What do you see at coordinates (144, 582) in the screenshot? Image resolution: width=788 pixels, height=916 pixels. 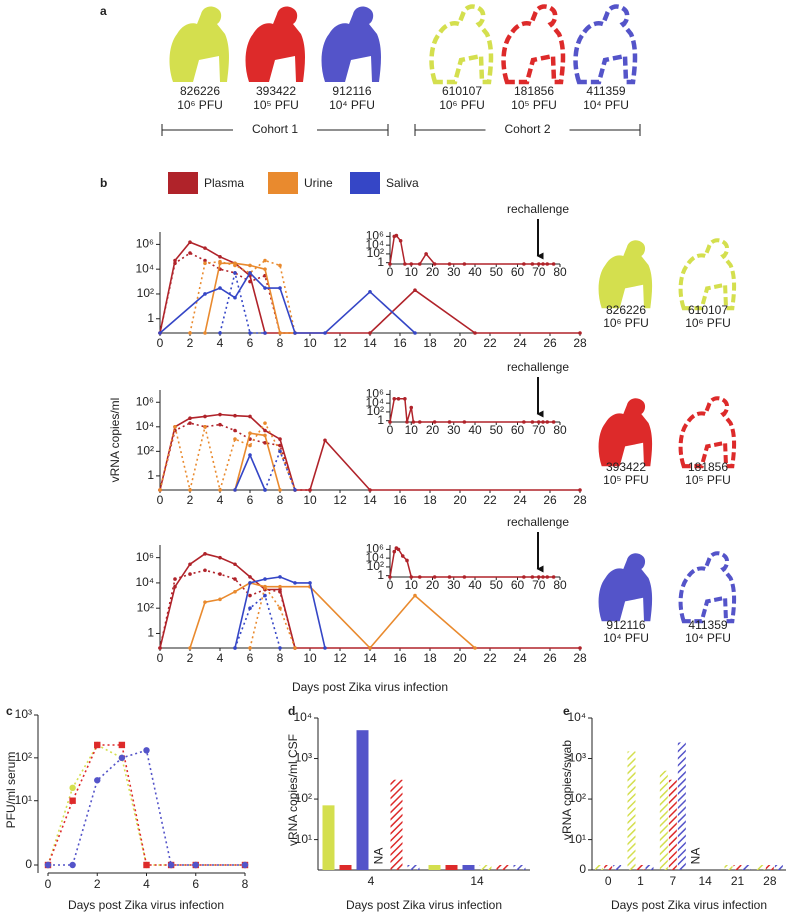 I see `y-tick-label: 10⁴` at bounding box center [144, 582].